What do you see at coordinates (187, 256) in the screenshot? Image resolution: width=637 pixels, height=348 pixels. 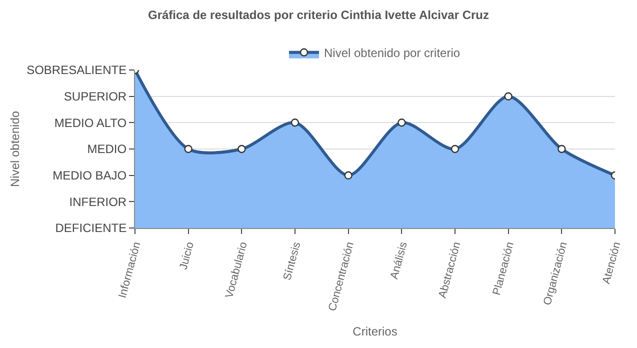 I see `x-tick-label: Juicio` at bounding box center [187, 256].